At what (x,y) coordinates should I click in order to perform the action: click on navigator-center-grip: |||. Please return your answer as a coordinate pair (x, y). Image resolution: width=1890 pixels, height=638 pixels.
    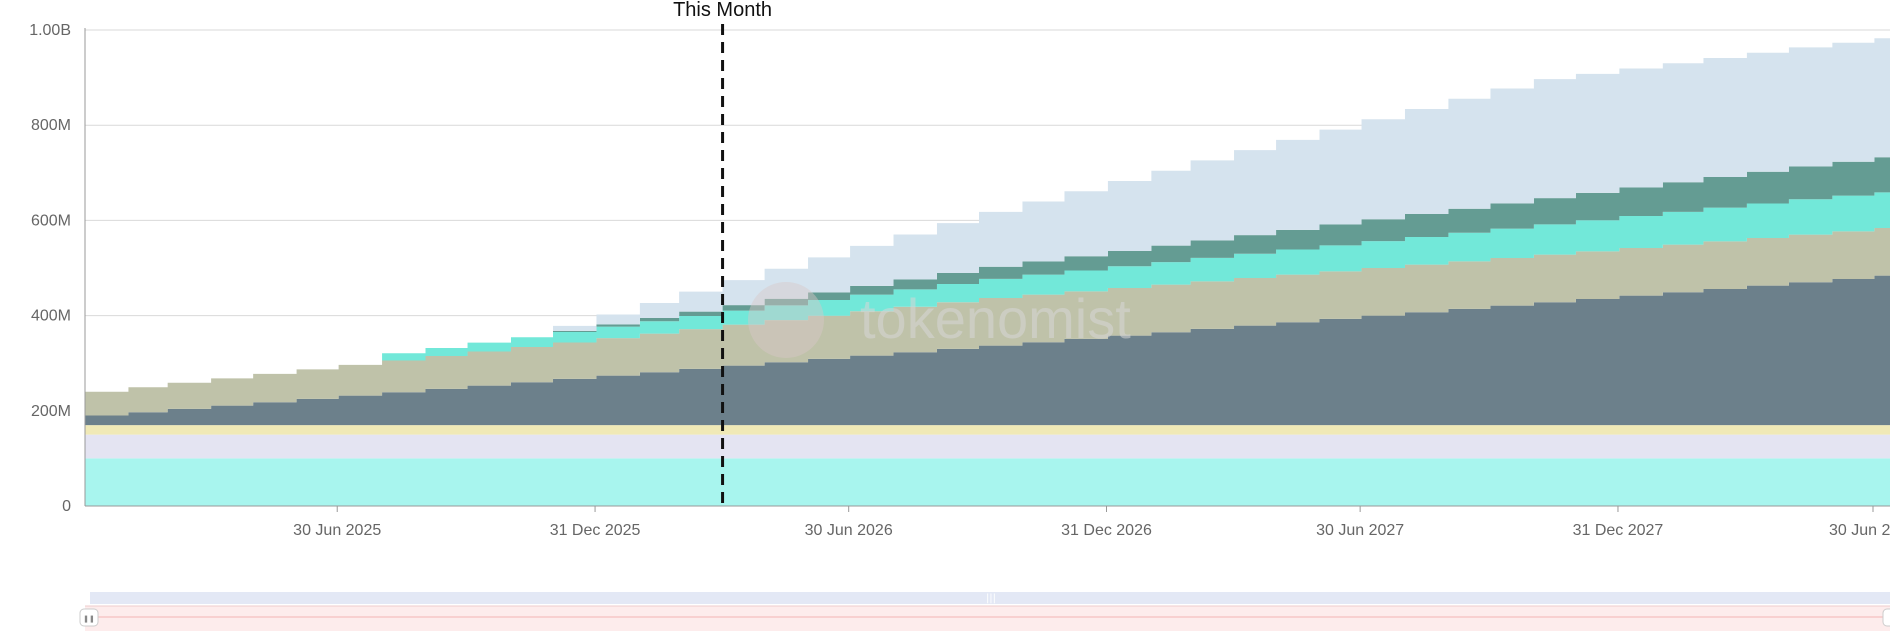
    Looking at the image, I should click on (991, 598).